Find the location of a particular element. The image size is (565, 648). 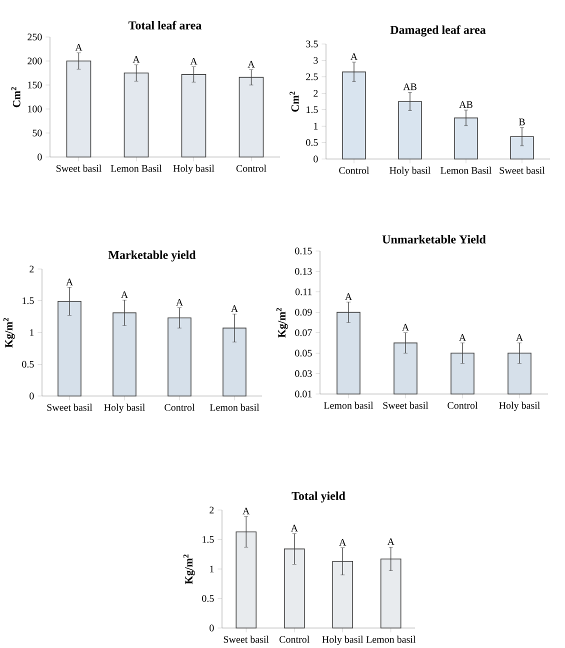

y-tick-label: 0.09 is located at coordinates (303, 312).